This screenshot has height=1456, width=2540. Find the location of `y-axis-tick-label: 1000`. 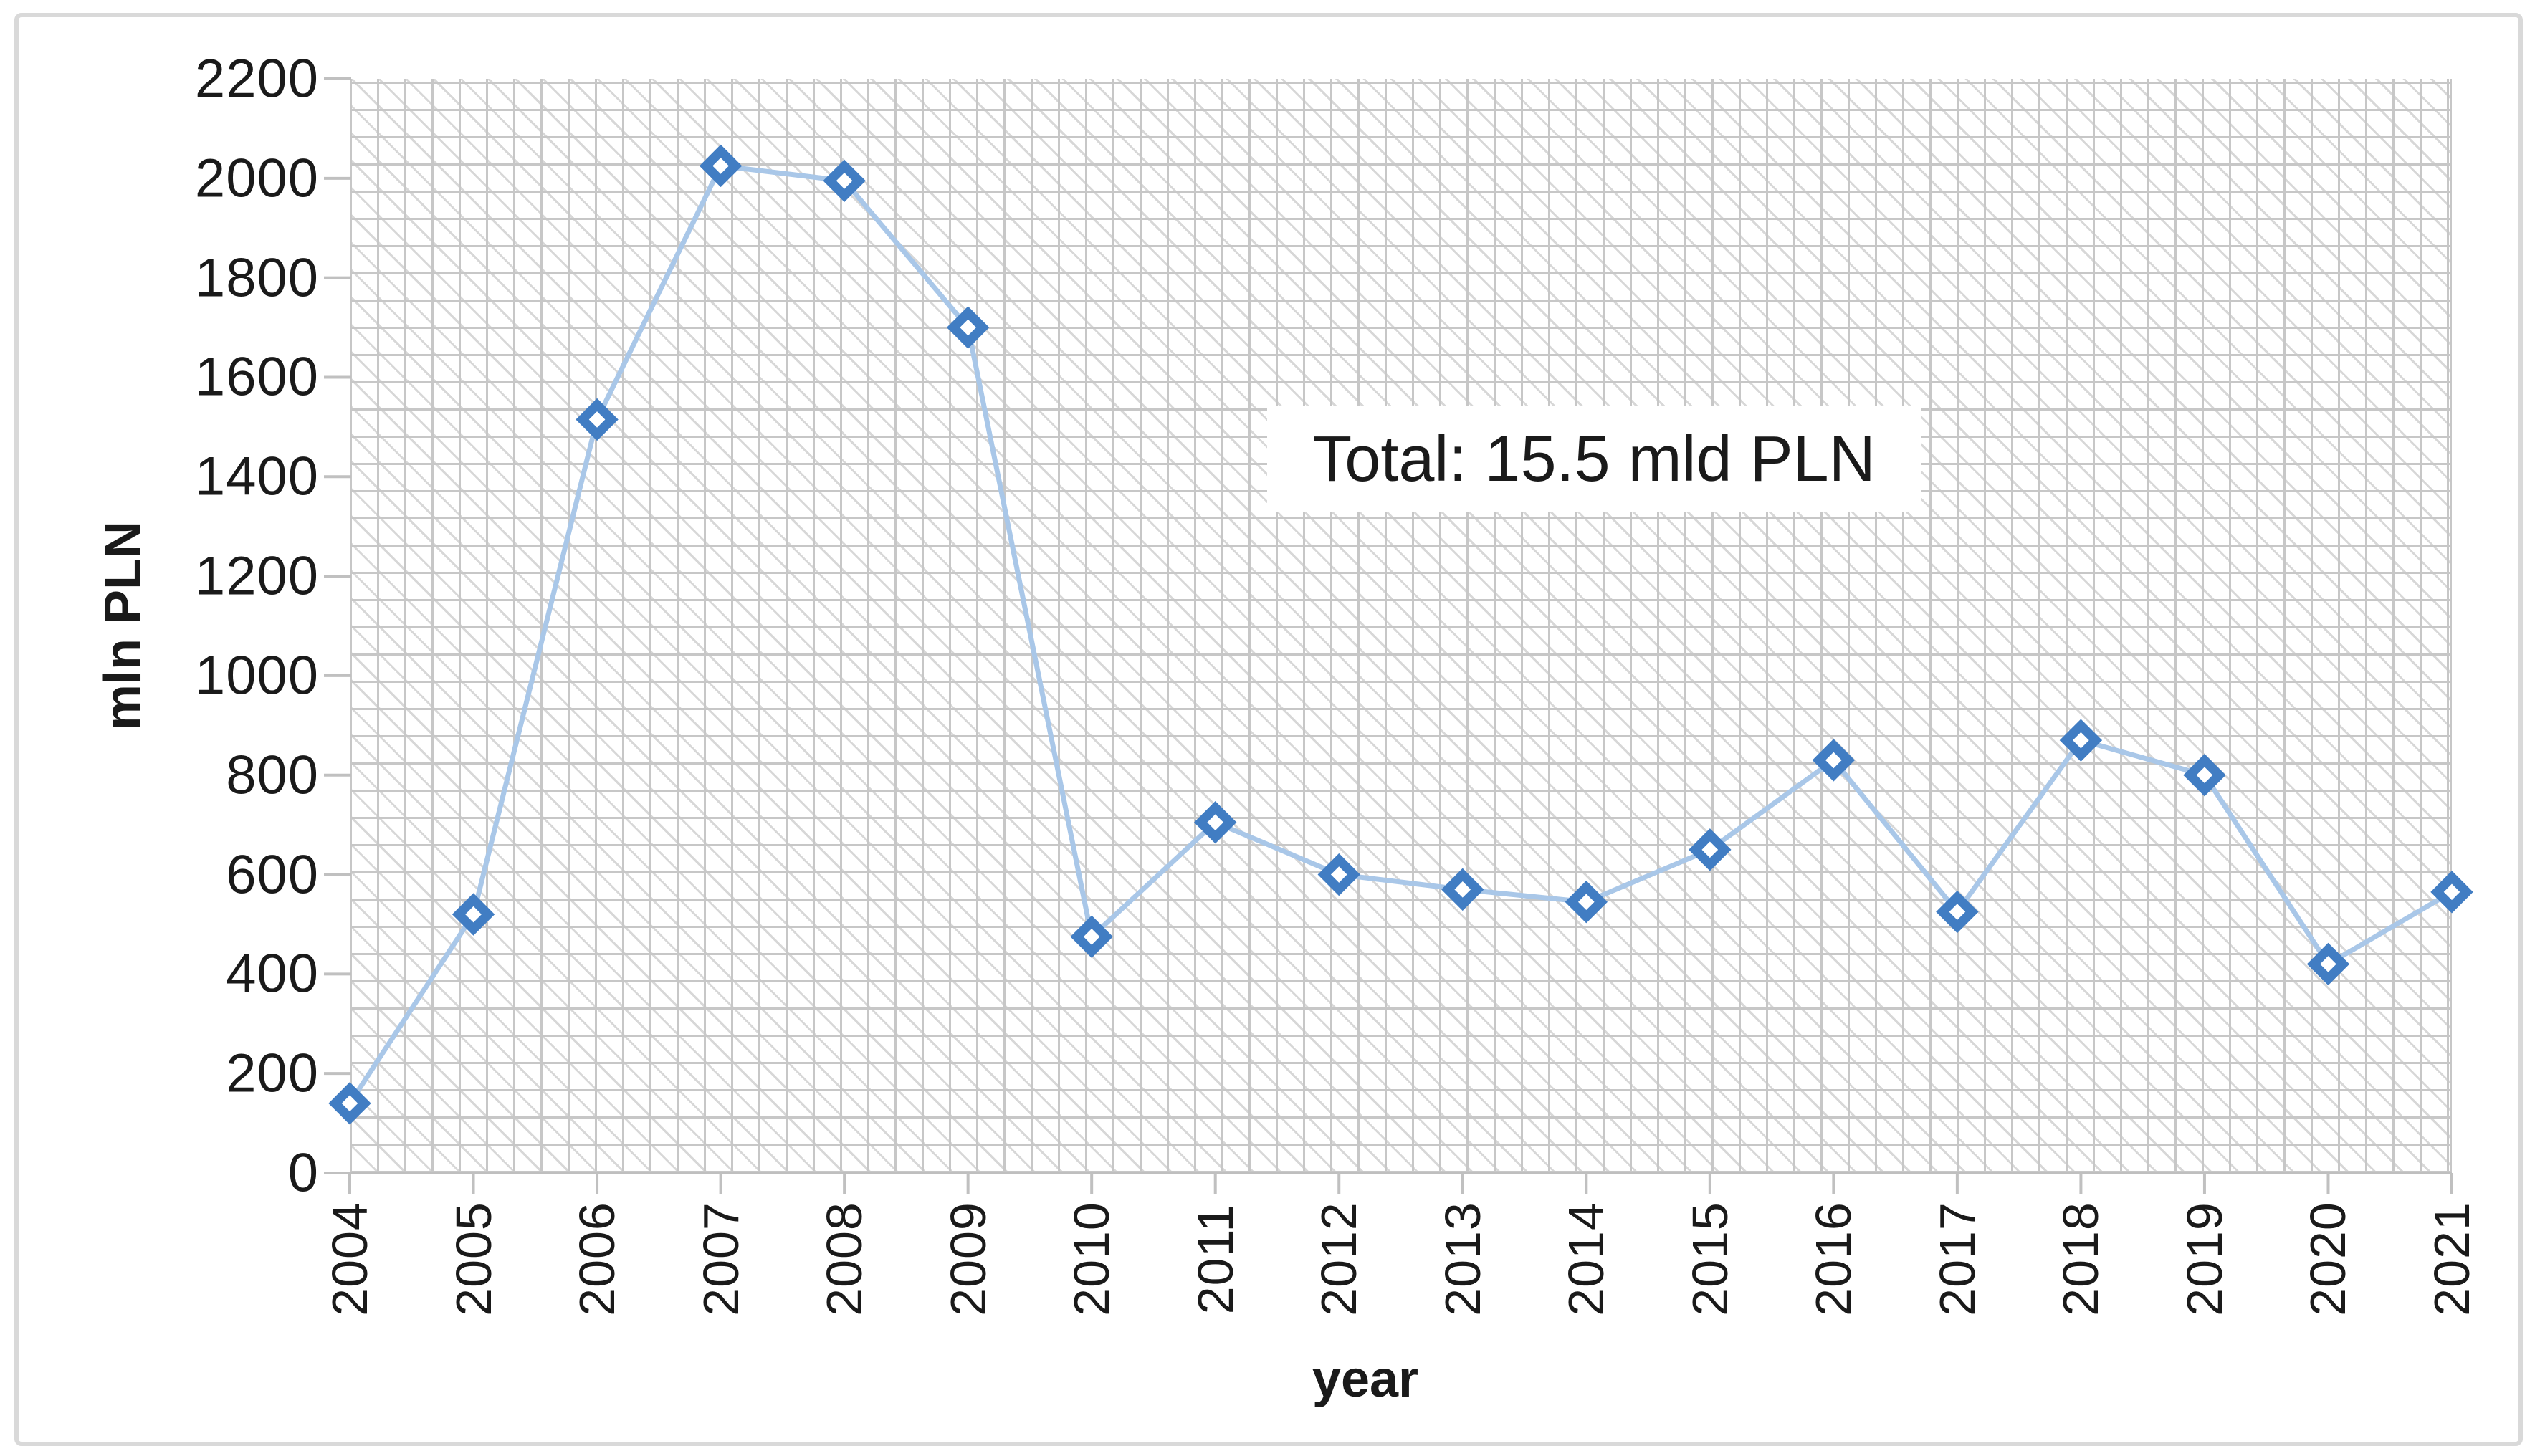

y-axis-tick-label: 1000 is located at coordinates (256, 676).